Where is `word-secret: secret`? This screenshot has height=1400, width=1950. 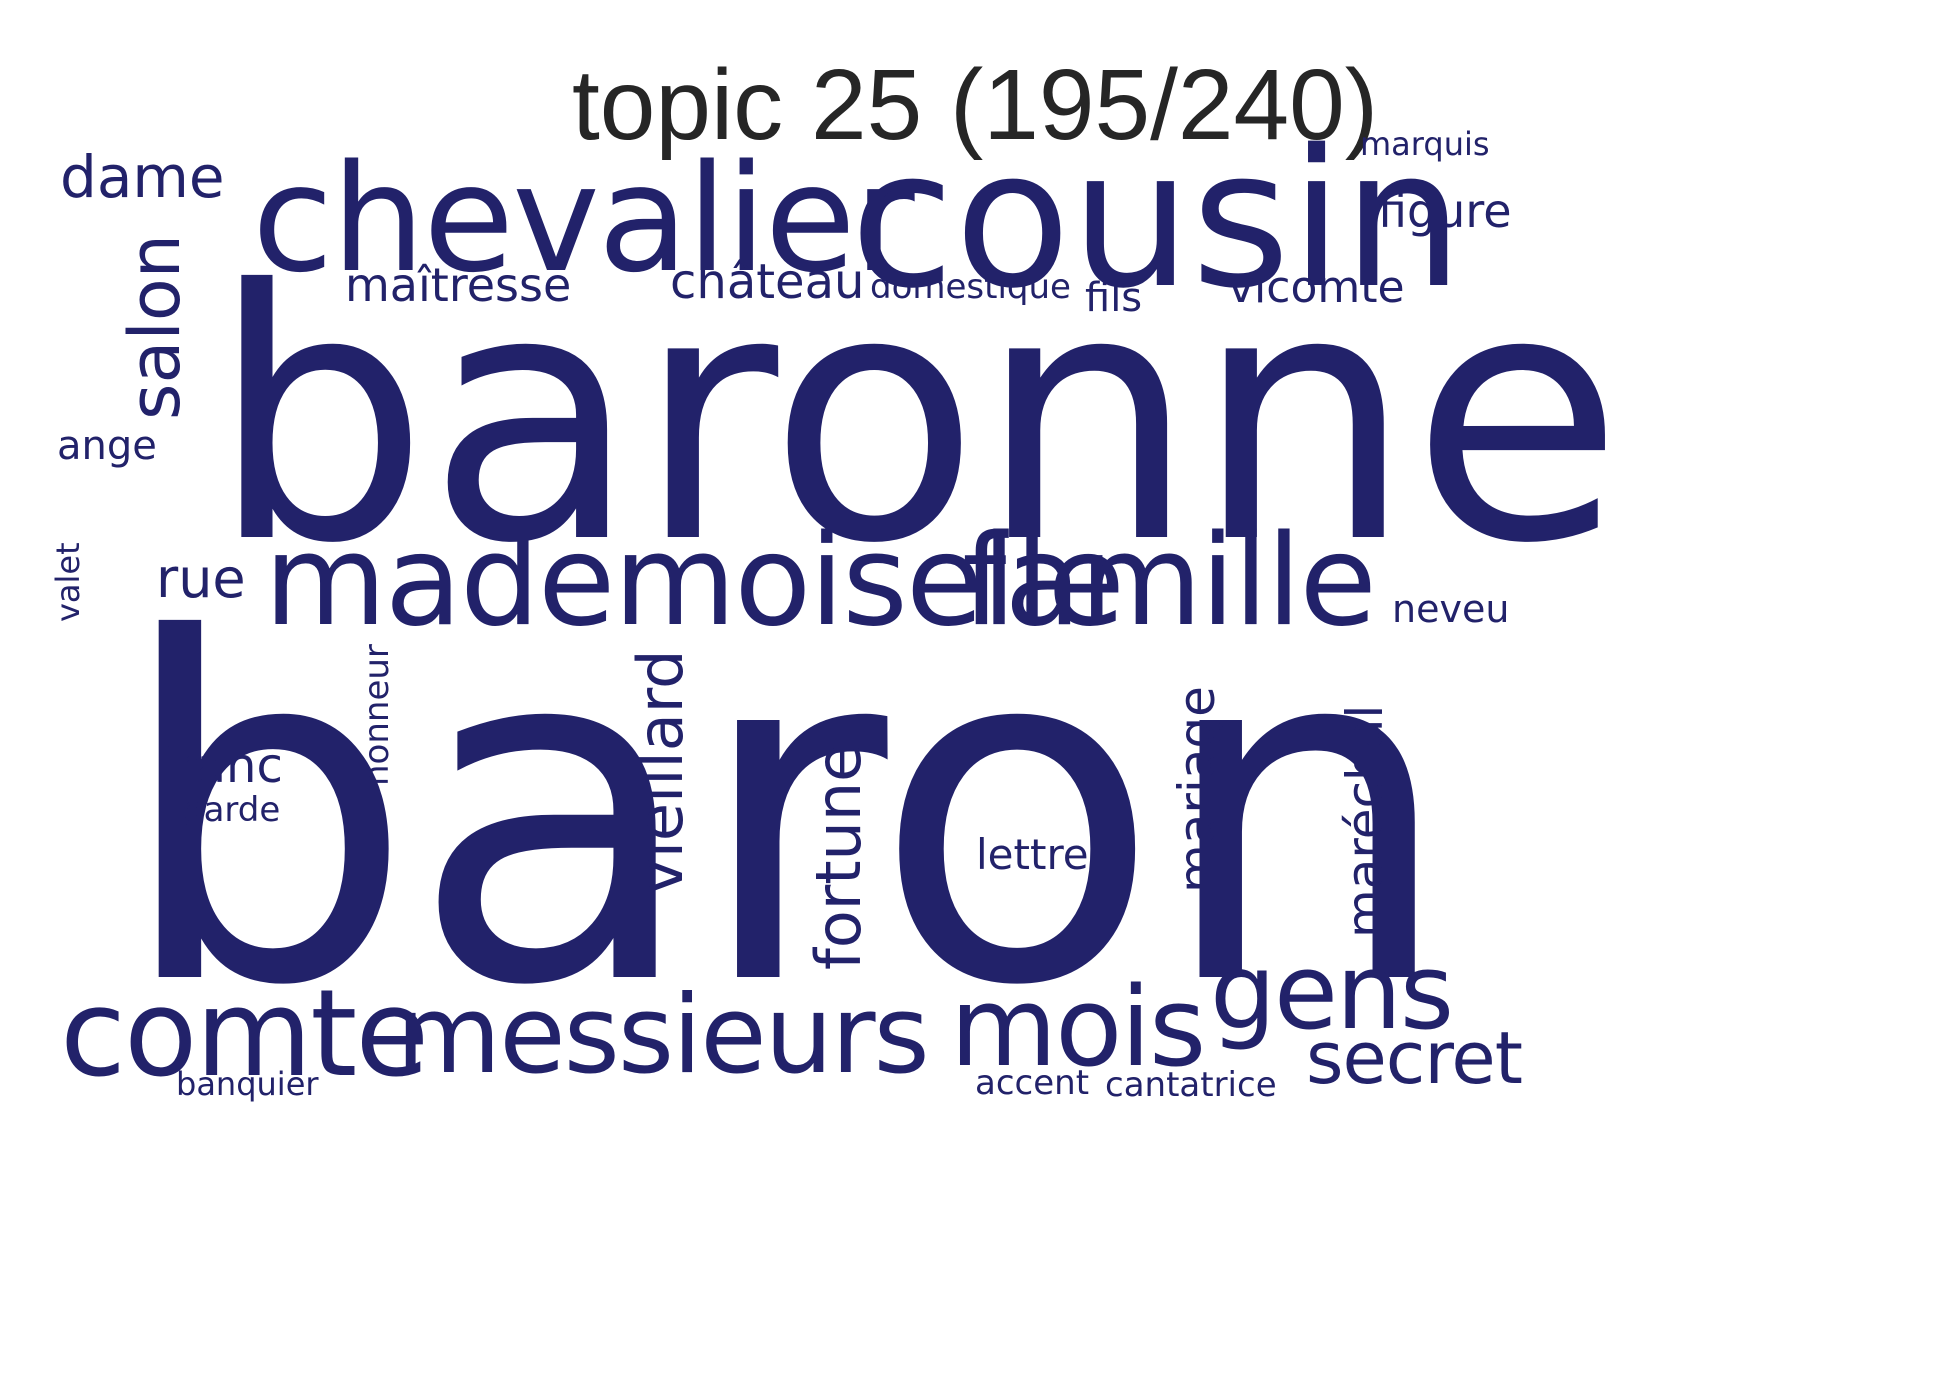 word-secret: secret is located at coordinates (1414, 1058).